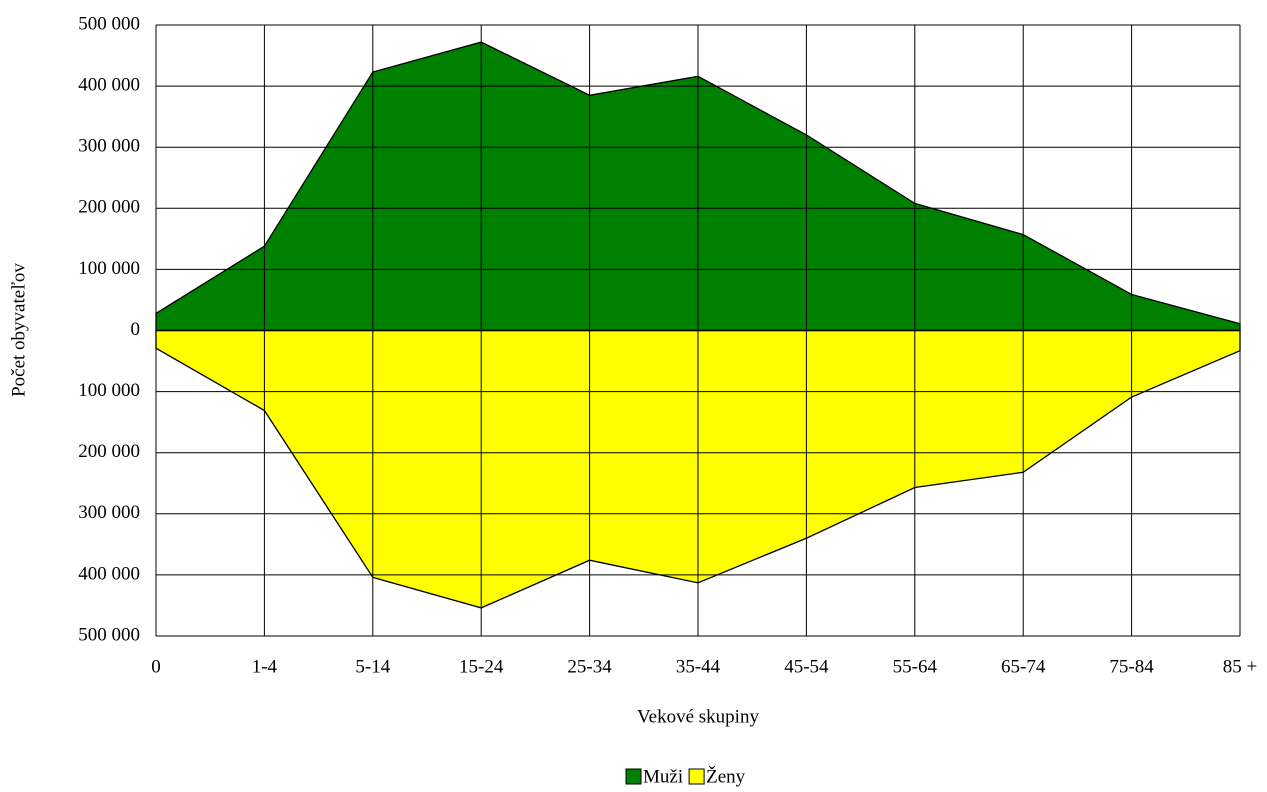  Describe the element at coordinates (372, 666) in the screenshot. I see `x-tick-label: 5-14` at that location.